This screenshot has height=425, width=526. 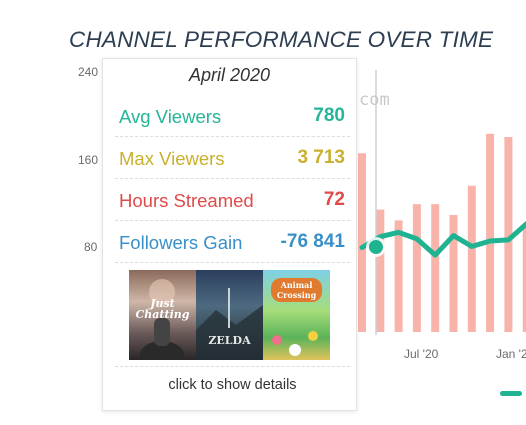 I want to click on row-max-viewers: Max Viewers 3 713, so click(x=232, y=158).